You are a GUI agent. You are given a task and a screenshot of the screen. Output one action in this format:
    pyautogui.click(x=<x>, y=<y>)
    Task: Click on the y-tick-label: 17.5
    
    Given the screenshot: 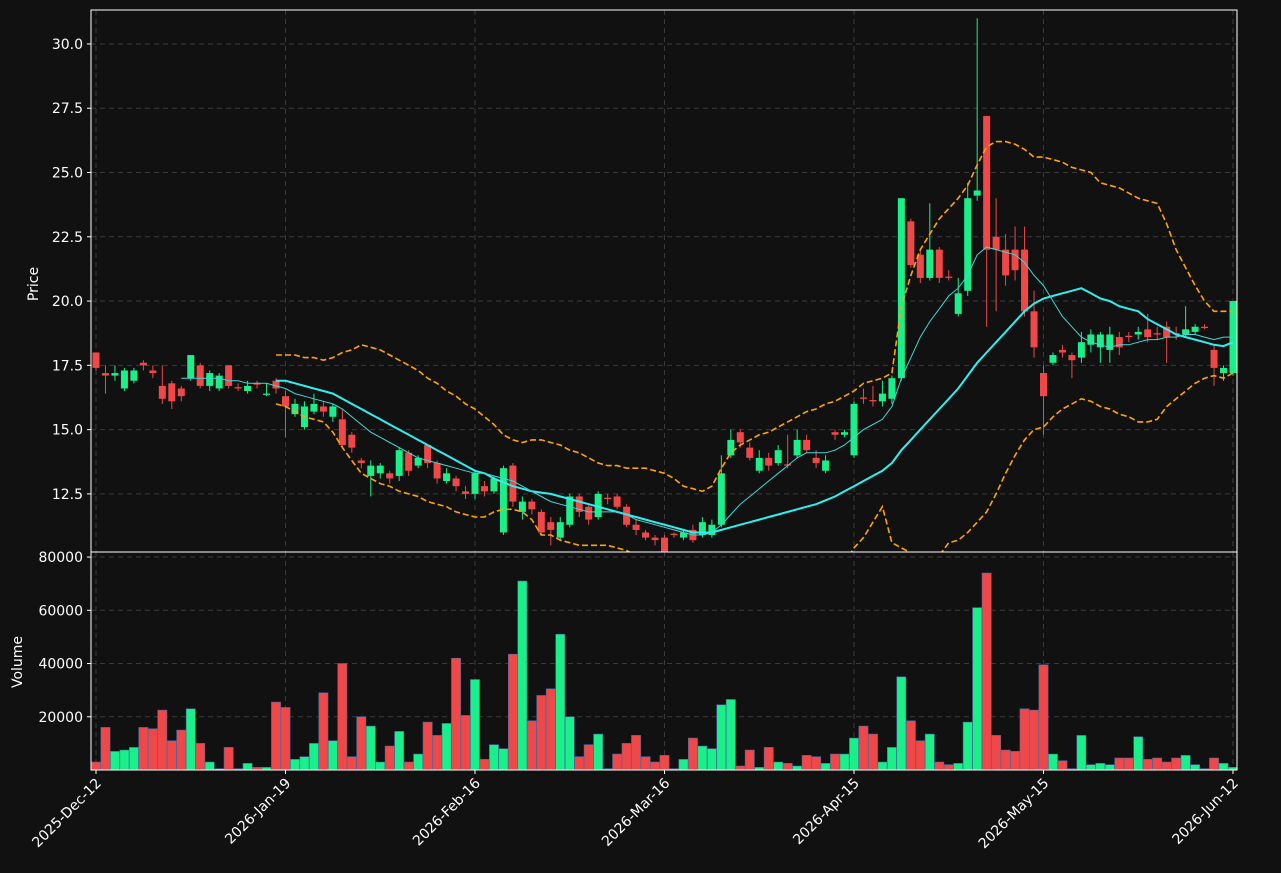 What is the action you would take?
    pyautogui.click(x=67, y=366)
    